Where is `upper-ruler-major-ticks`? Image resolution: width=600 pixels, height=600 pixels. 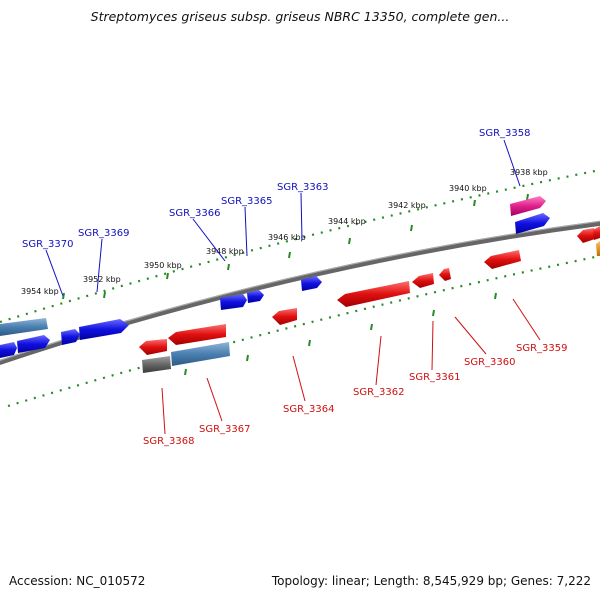
upper-ruler-major-ticks is located at coordinates (295, 246).